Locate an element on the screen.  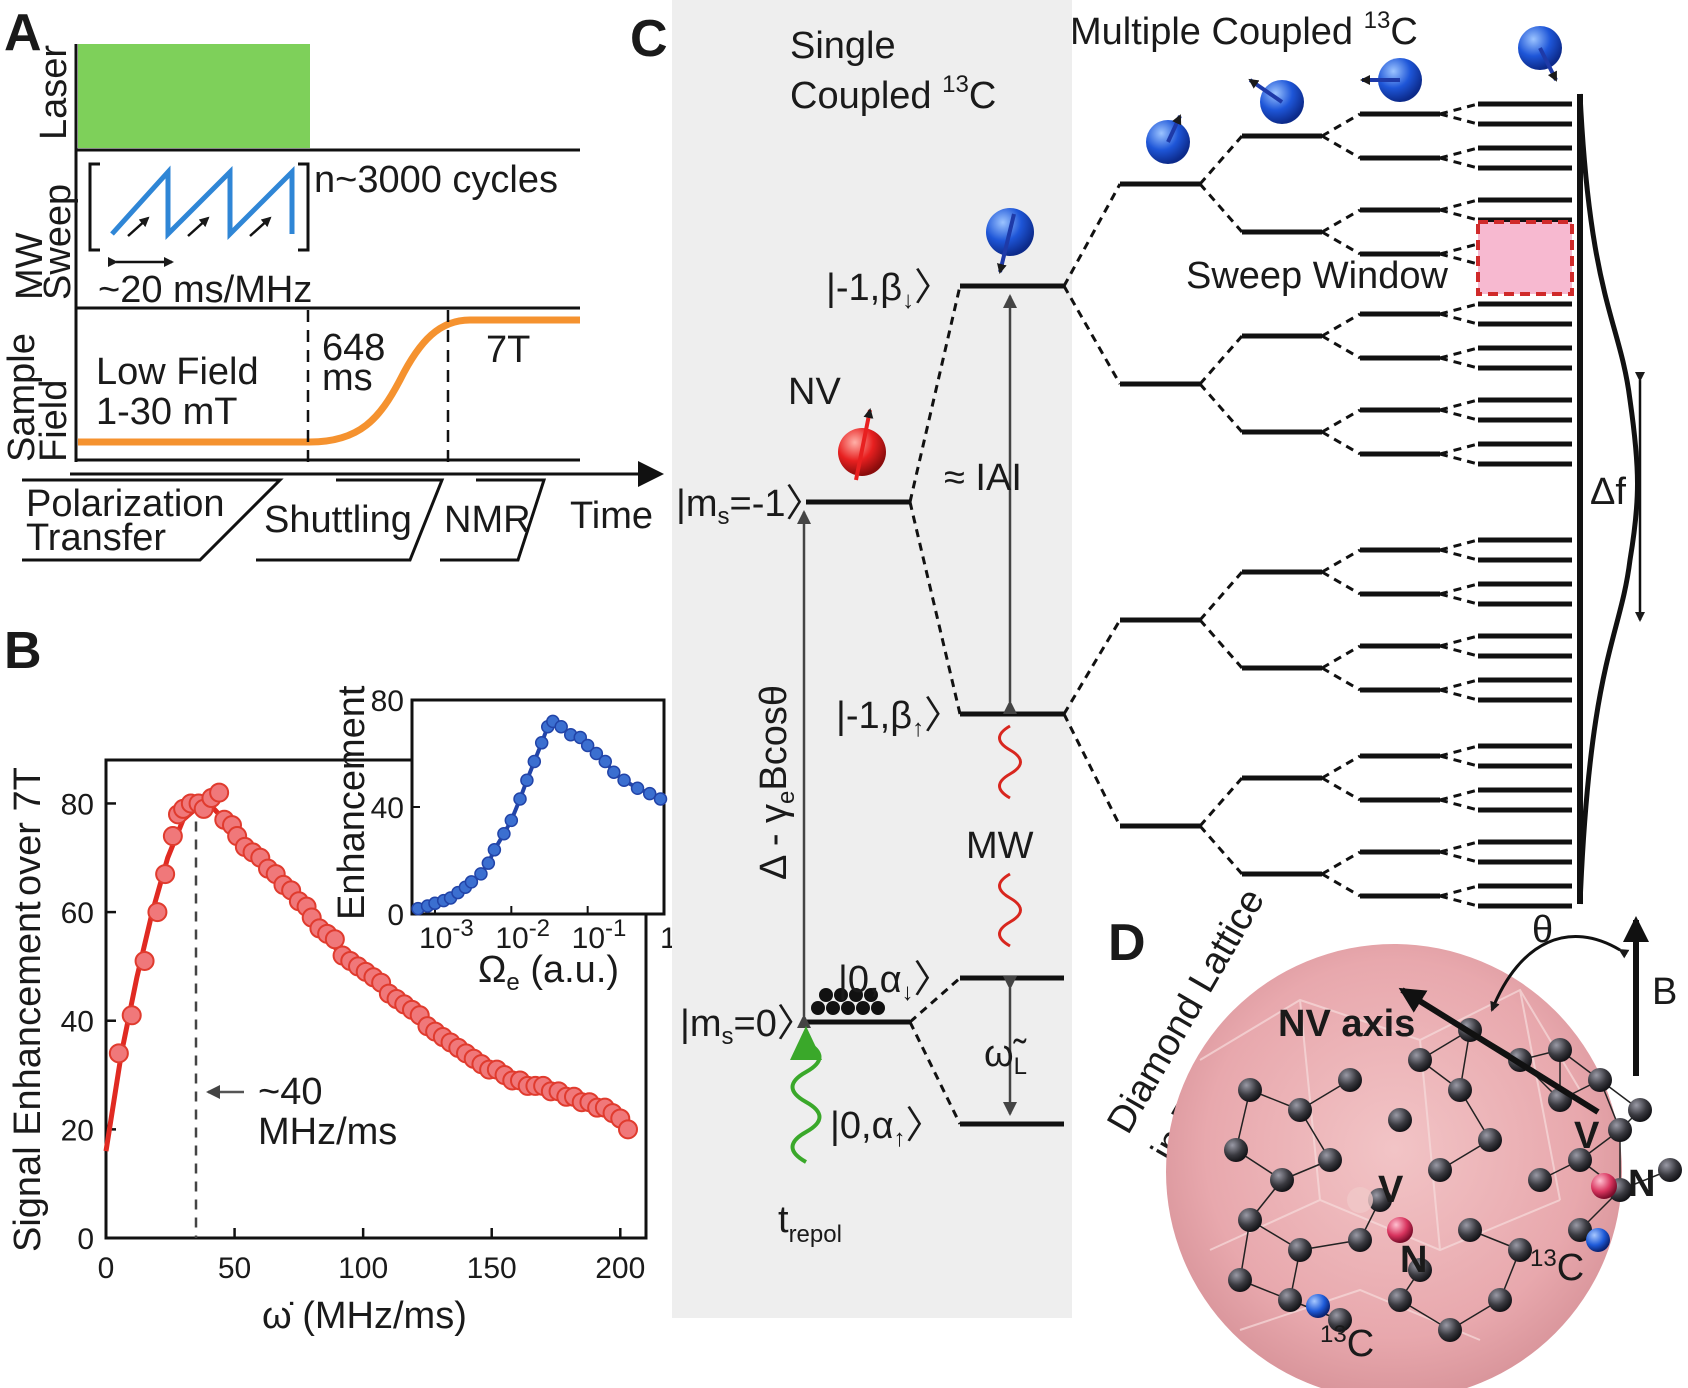
diamond-lattice is located at coordinates (1453, 1180).